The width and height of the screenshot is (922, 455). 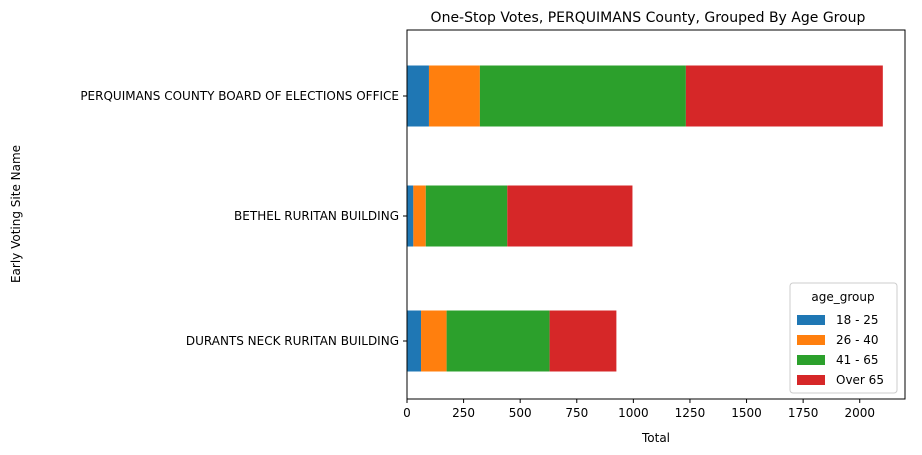 I want to click on x-tick-label: 500, so click(x=520, y=413).